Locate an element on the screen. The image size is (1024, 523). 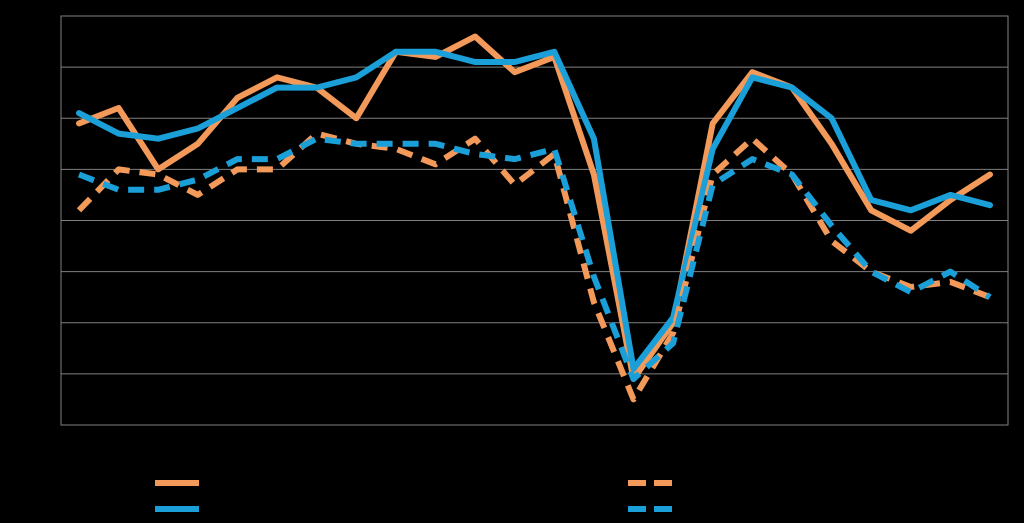
legend is located at coordinates (413, 496).